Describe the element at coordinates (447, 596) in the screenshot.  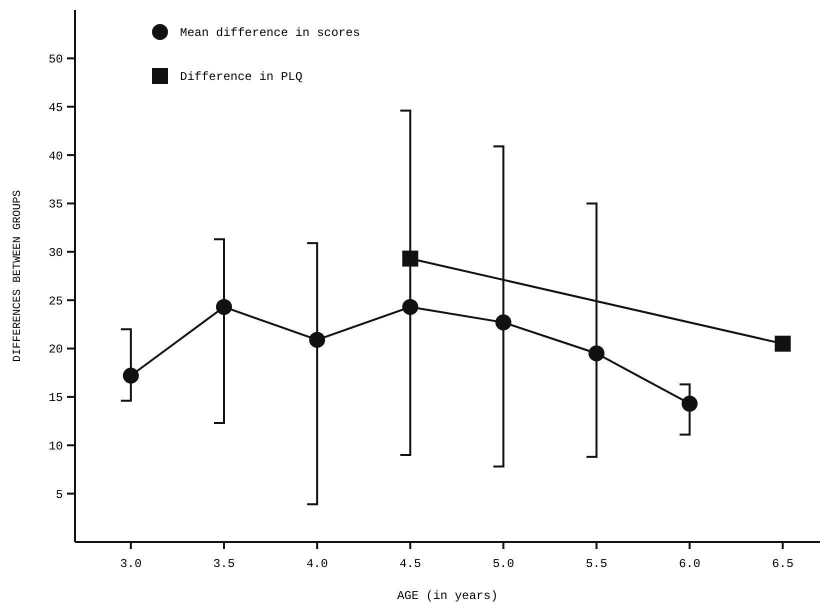
I see `x-axis-title: AGE (in years)` at that location.